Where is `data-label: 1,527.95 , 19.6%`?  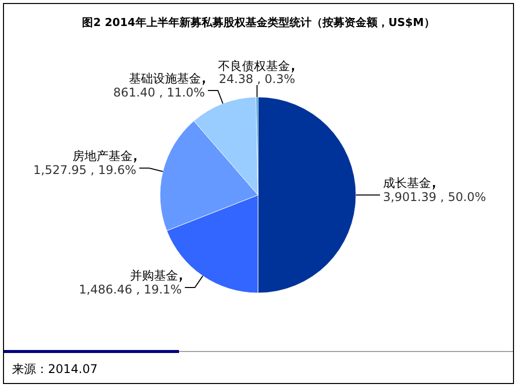 data-label: 1,527.95 , 19.6% is located at coordinates (84, 170).